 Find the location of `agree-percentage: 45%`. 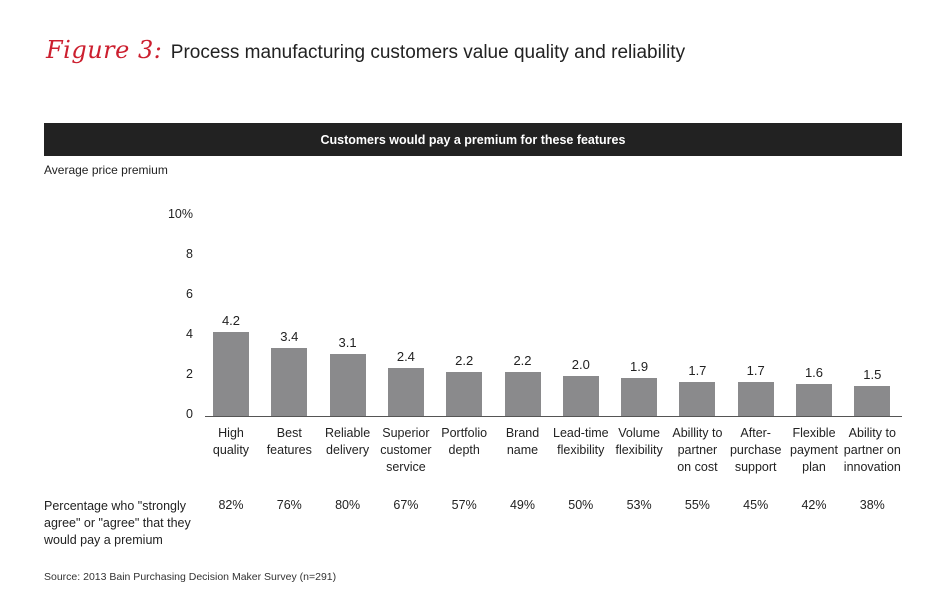

agree-percentage: 45% is located at coordinates (756, 505).